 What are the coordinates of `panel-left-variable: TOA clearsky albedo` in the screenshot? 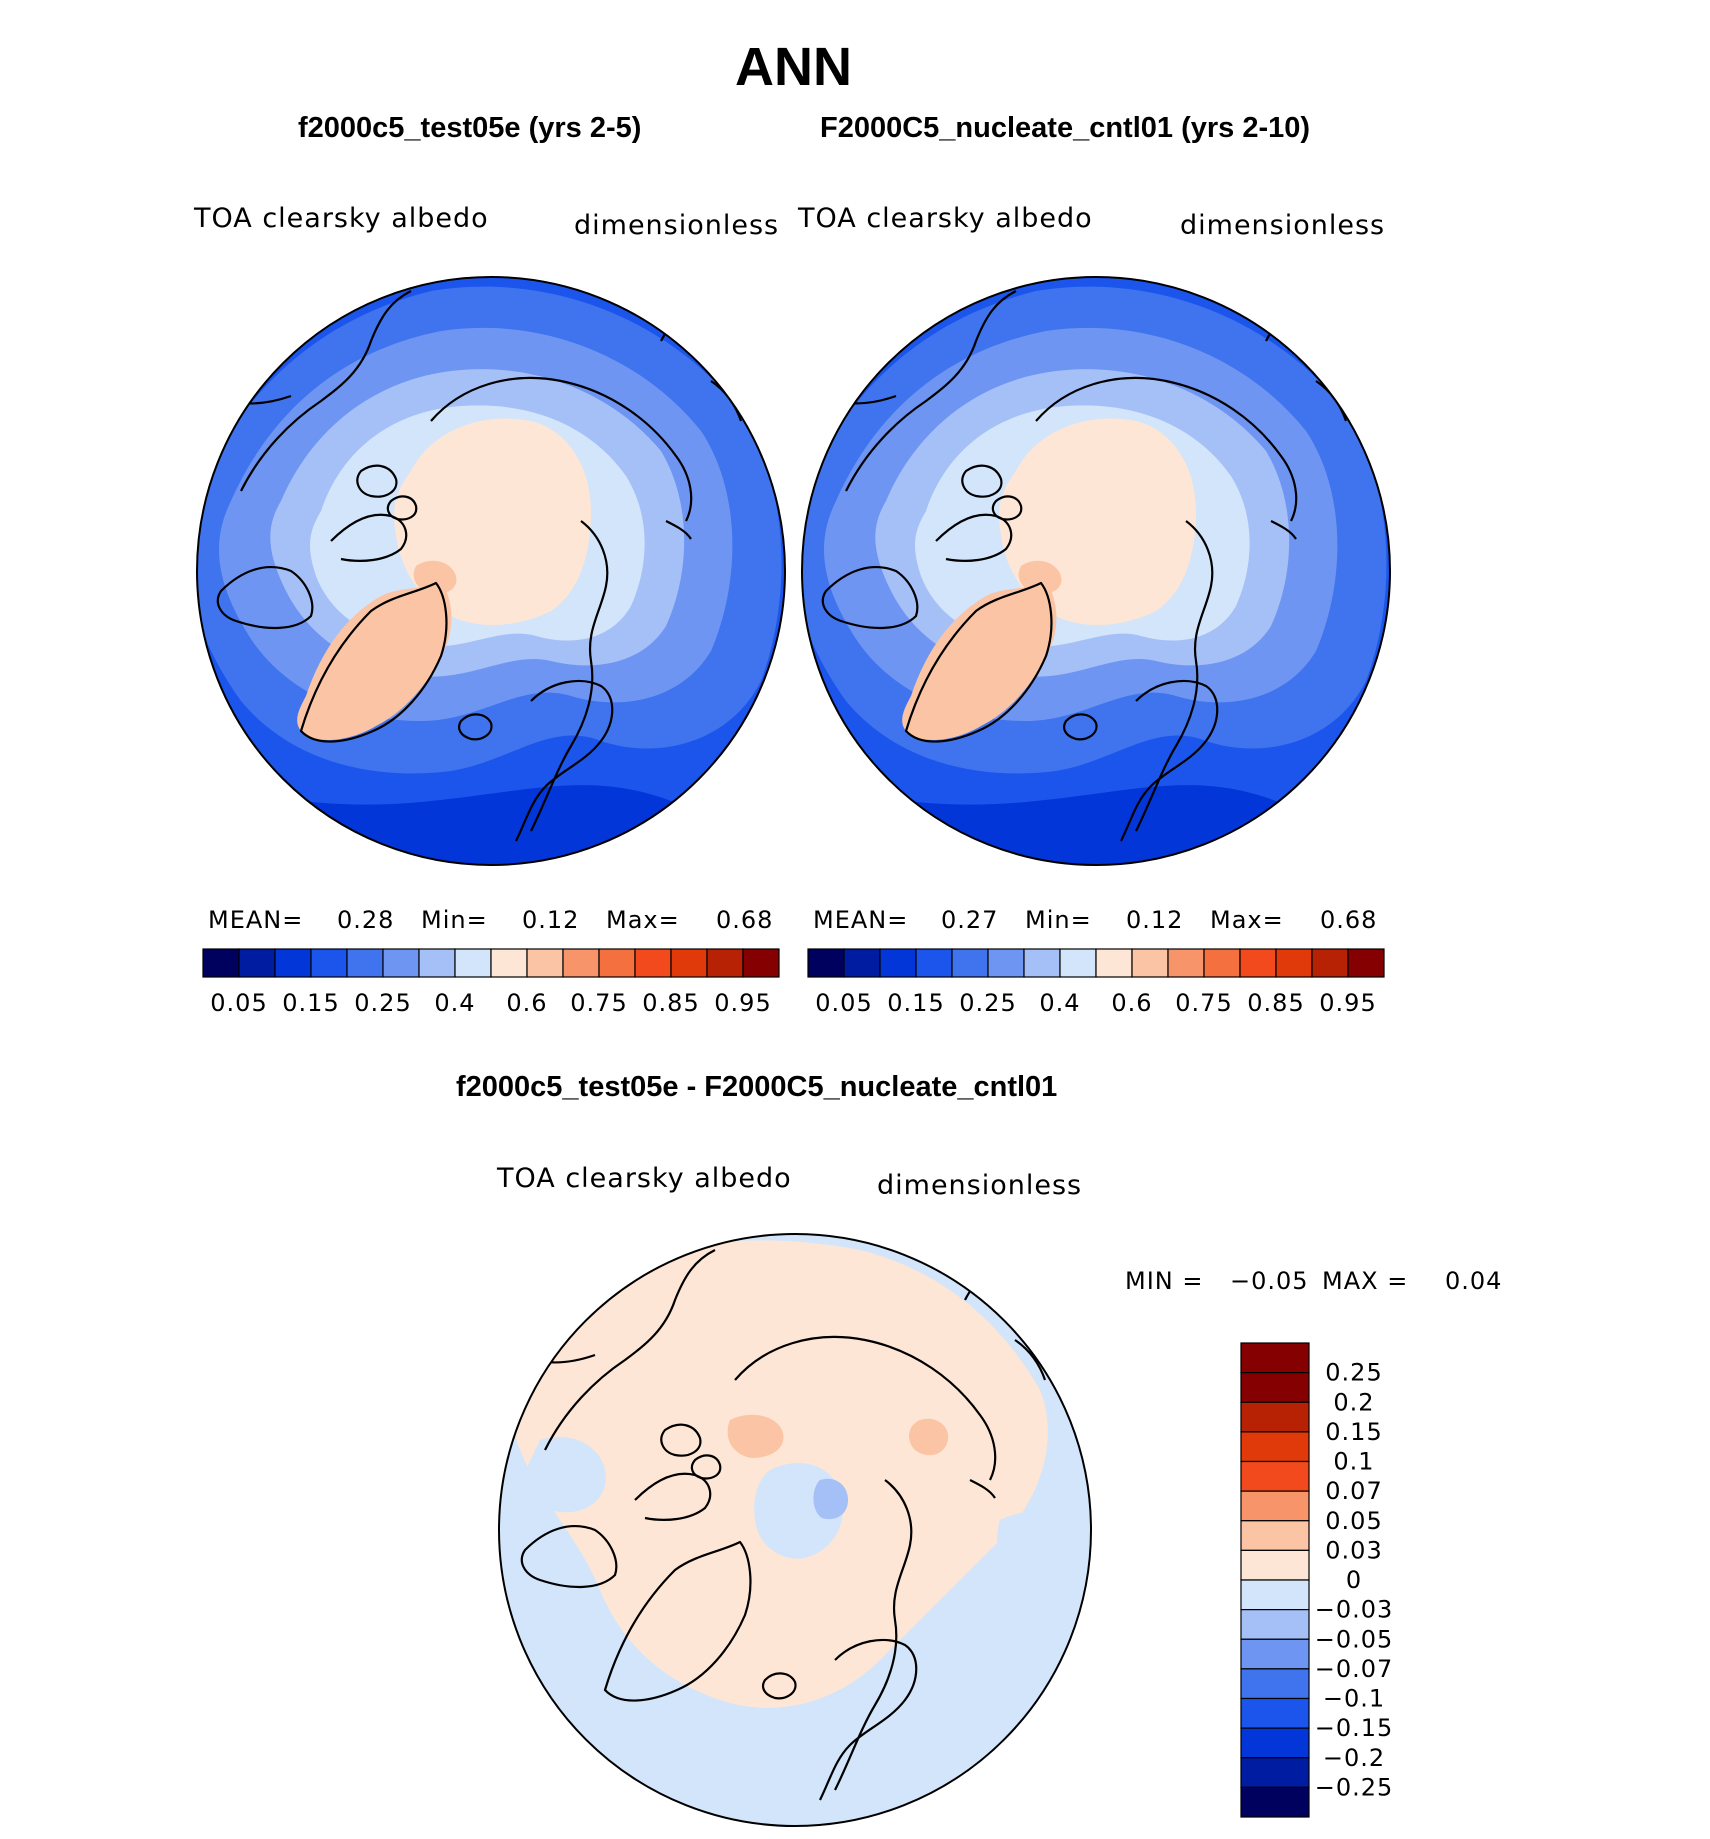 It's located at (341, 218).